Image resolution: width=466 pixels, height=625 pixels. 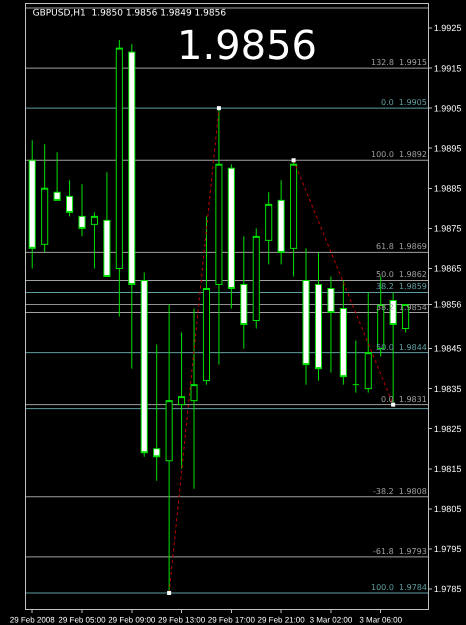 What do you see at coordinates (448, 108) in the screenshot?
I see `y-tick-label: 1.9905` at bounding box center [448, 108].